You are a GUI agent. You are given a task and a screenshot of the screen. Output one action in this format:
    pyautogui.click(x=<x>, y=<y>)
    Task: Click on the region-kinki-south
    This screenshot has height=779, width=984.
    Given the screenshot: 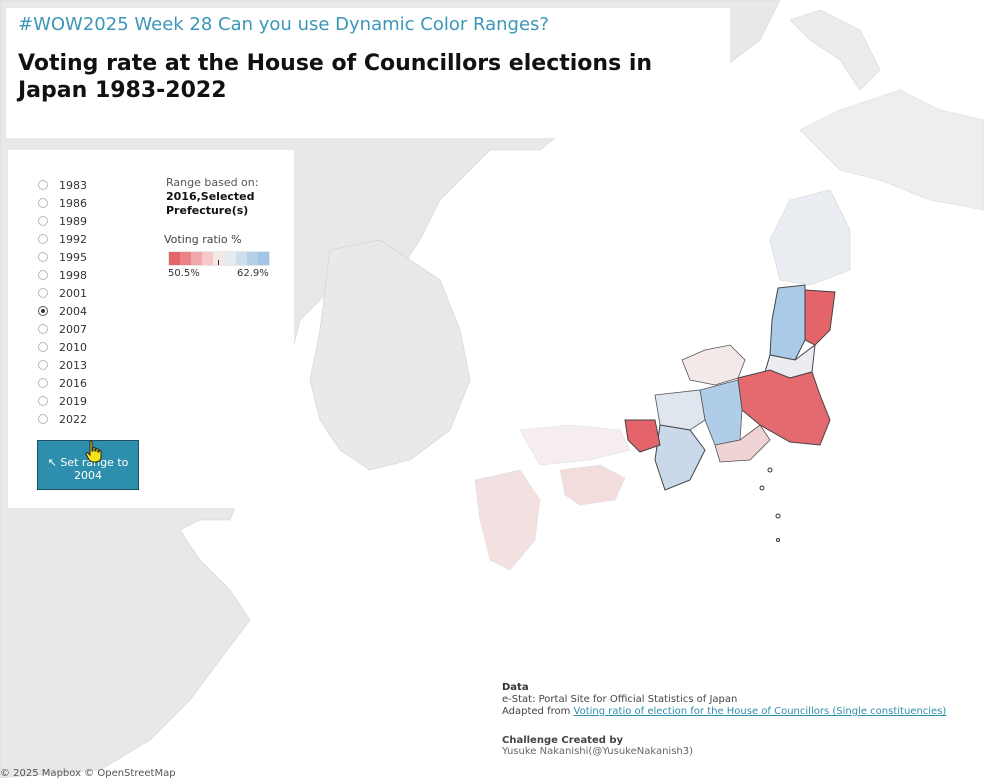 What is the action you would take?
    pyautogui.click(x=680, y=457)
    